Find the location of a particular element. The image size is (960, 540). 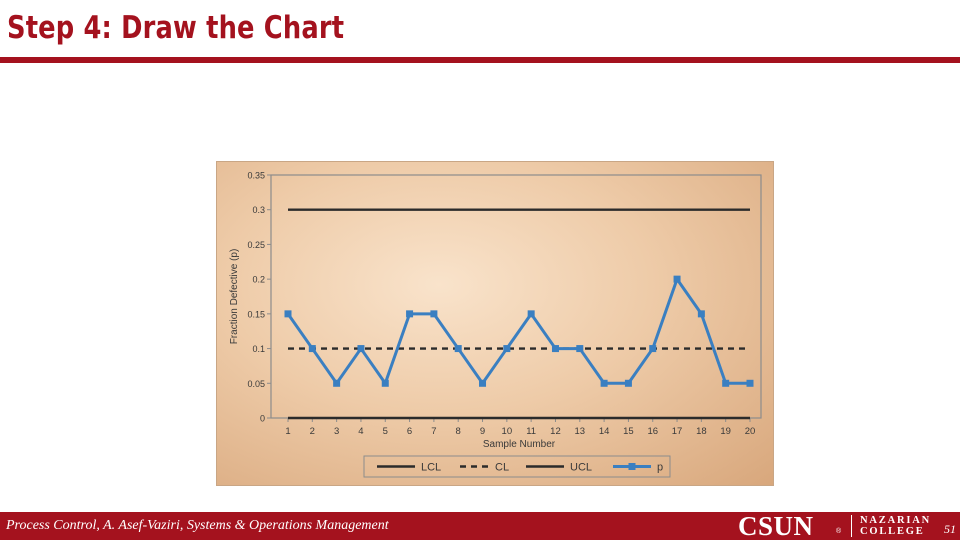

y-tick-label: 0.3 is located at coordinates (258, 210).